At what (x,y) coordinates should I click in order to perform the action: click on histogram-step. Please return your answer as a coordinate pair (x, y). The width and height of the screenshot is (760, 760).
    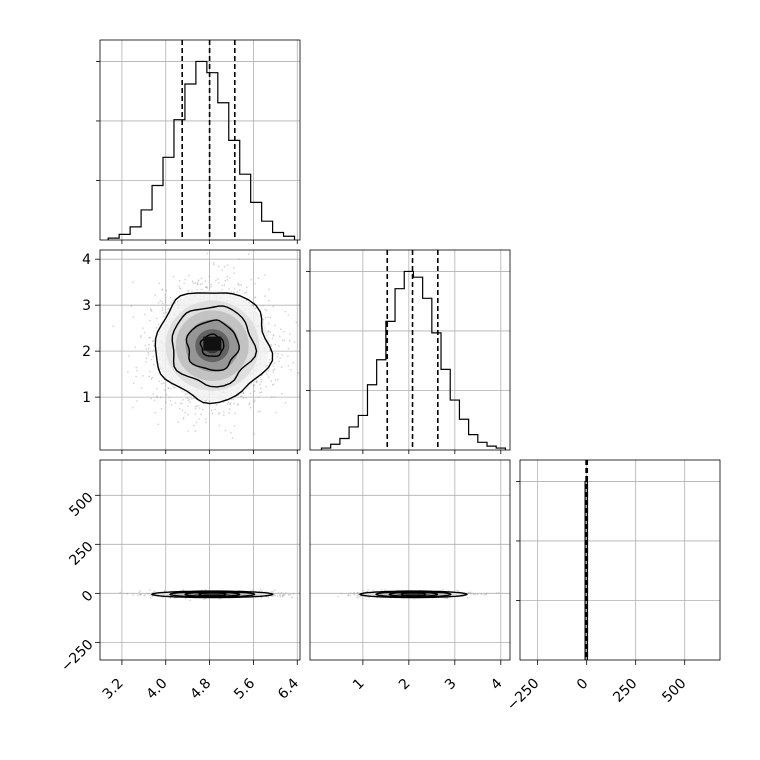
    Looking at the image, I should click on (413, 360).